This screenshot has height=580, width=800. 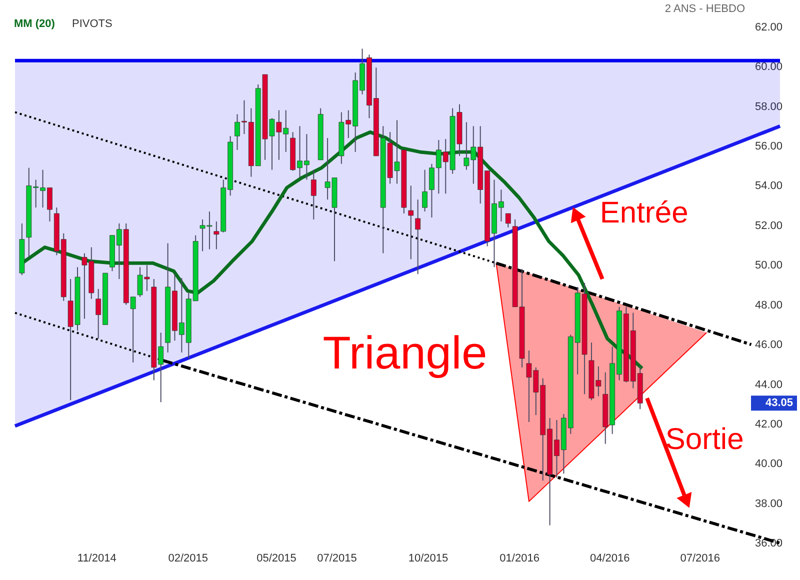 I want to click on annotation: PIVOTS, so click(x=92, y=24).